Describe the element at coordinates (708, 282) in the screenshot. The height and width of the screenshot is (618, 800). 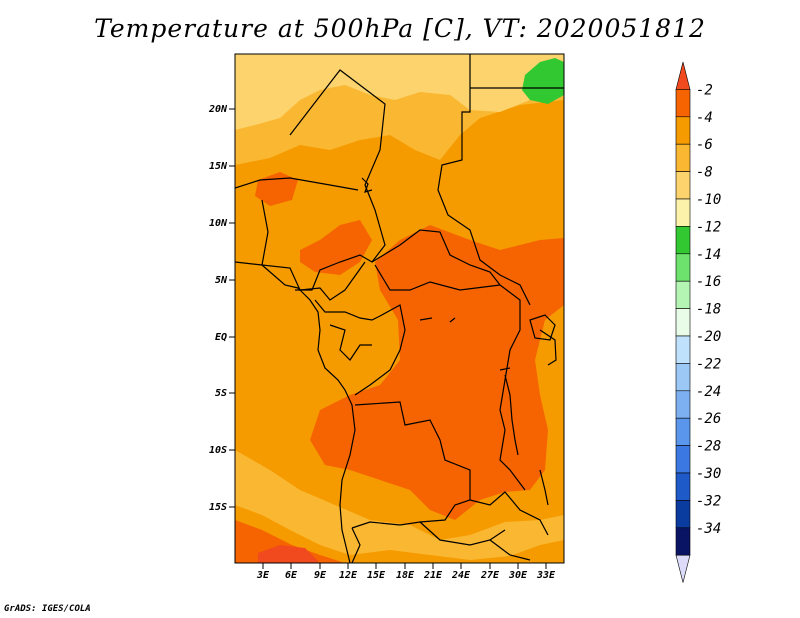
I see `colorbar-label: -16` at that location.